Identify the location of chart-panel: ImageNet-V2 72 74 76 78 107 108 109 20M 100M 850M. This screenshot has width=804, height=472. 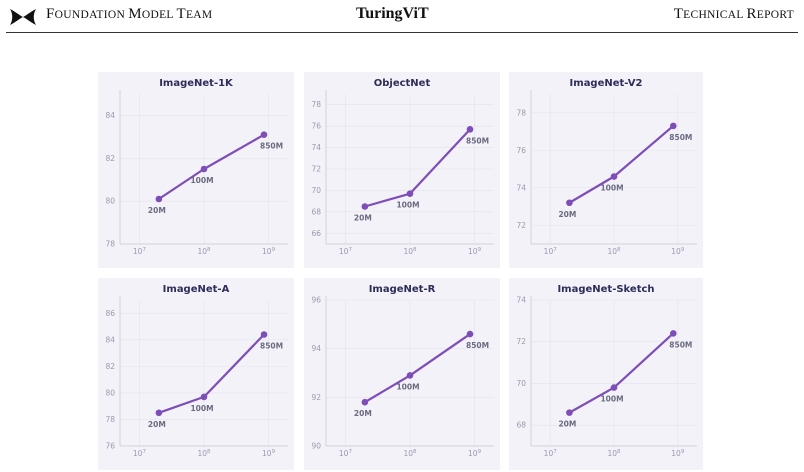
(606, 170).